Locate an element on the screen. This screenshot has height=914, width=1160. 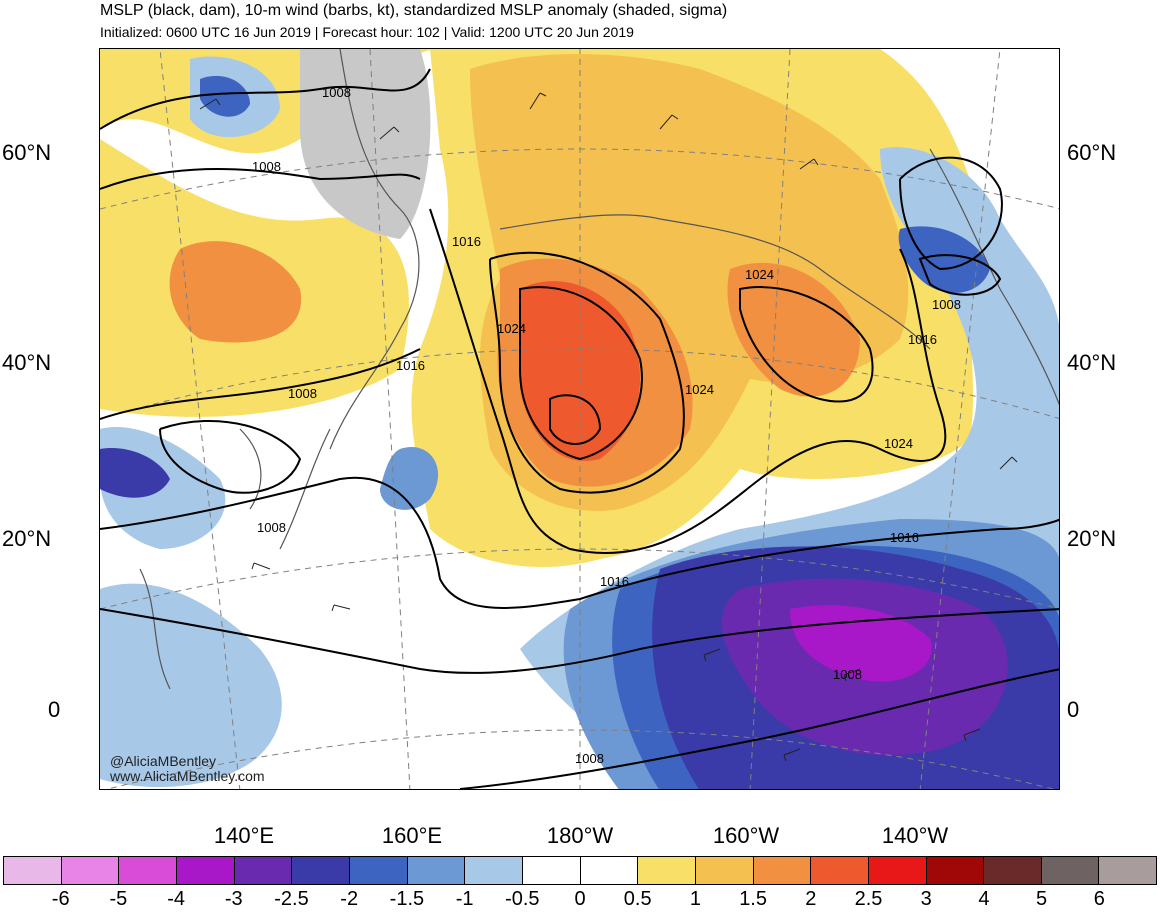
lon-label: 160°E is located at coordinates (412, 835).